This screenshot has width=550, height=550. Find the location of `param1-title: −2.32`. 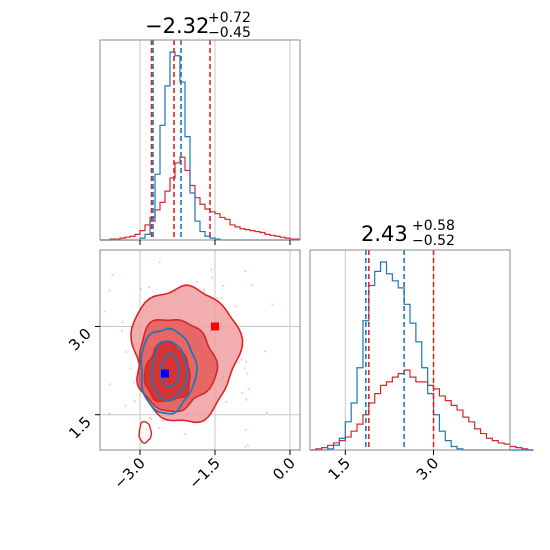

param1-title: −2.32 is located at coordinates (177, 26).